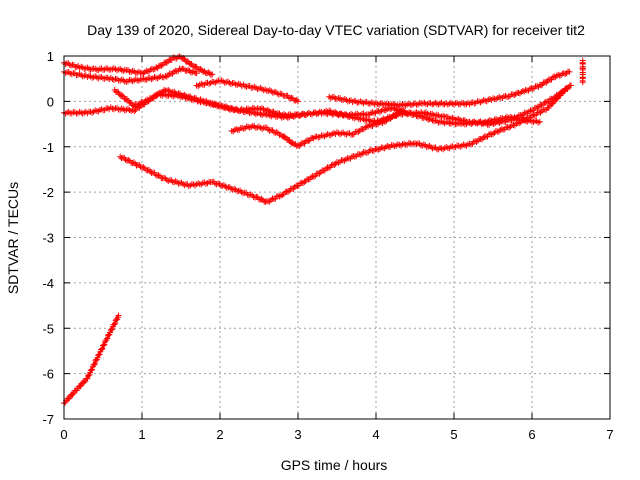 The width and height of the screenshot is (640, 480). Describe the element at coordinates (609, 434) in the screenshot. I see `x-tick-label: 7` at that location.